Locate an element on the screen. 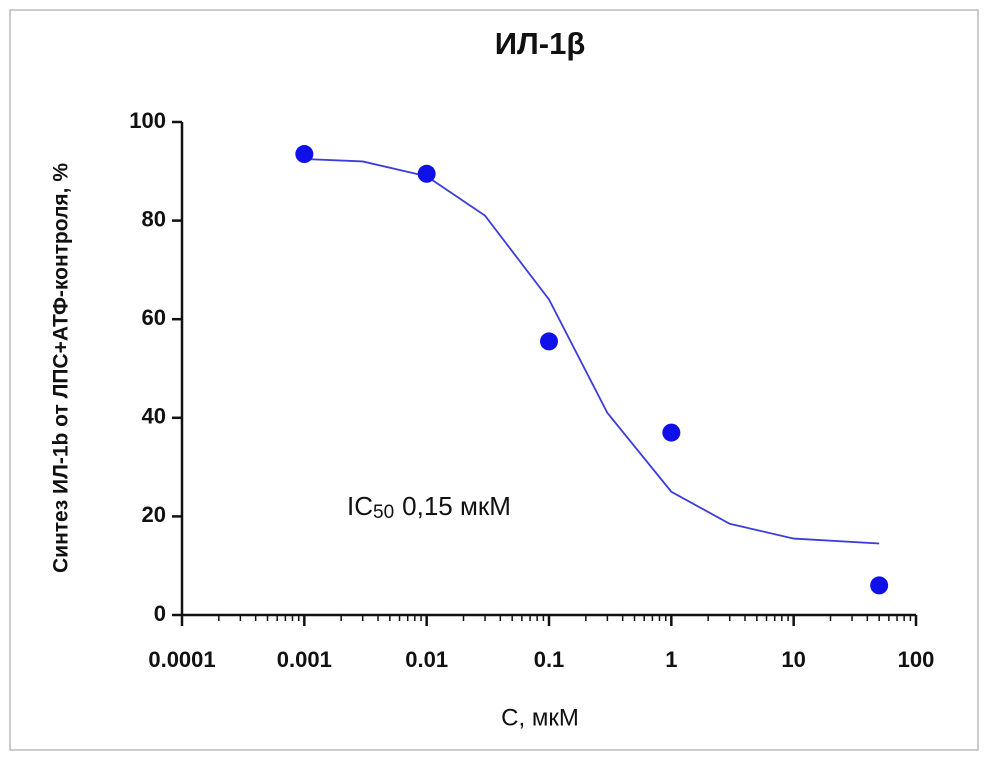  annotation-main: IC is located at coordinates (360, 506).